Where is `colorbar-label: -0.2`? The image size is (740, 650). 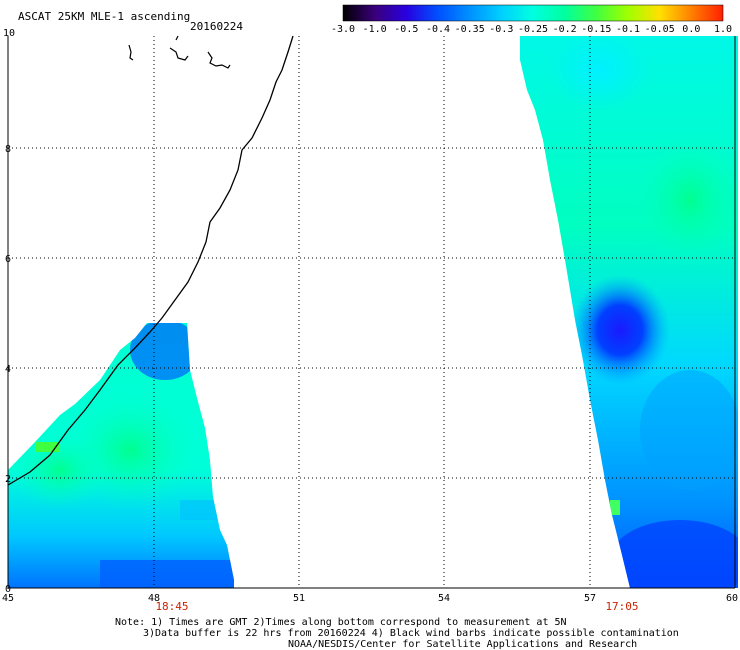 colorbar-label: -0.2 is located at coordinates (565, 29).